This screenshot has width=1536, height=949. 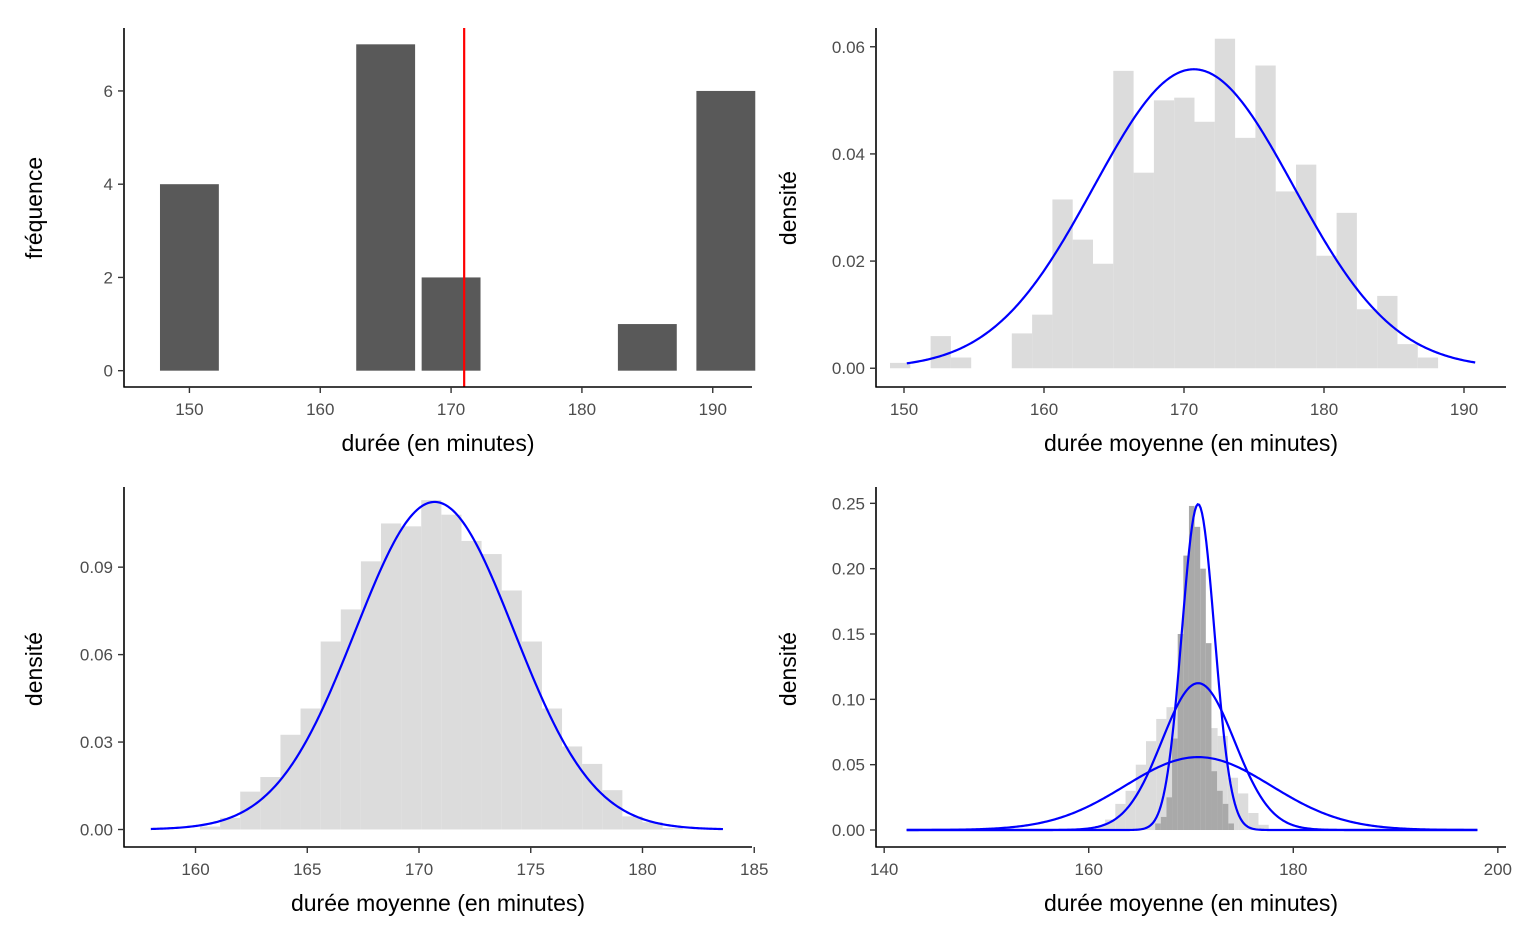 I want to click on y-tick-label: 0.02, so click(x=848, y=261).